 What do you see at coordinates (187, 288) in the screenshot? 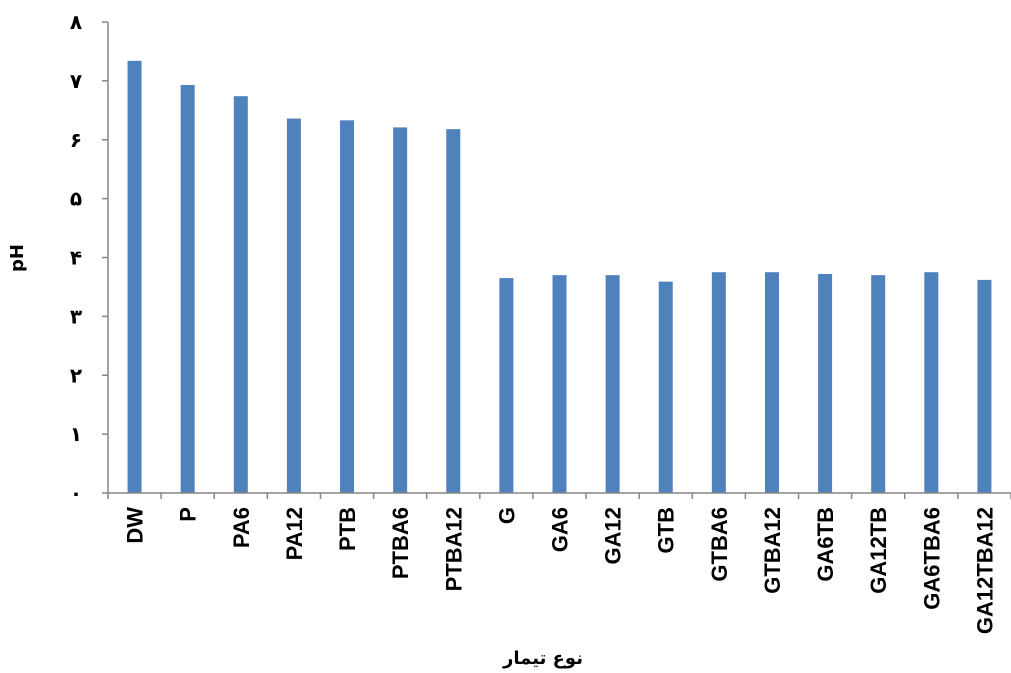
I see `bar-p` at bounding box center [187, 288].